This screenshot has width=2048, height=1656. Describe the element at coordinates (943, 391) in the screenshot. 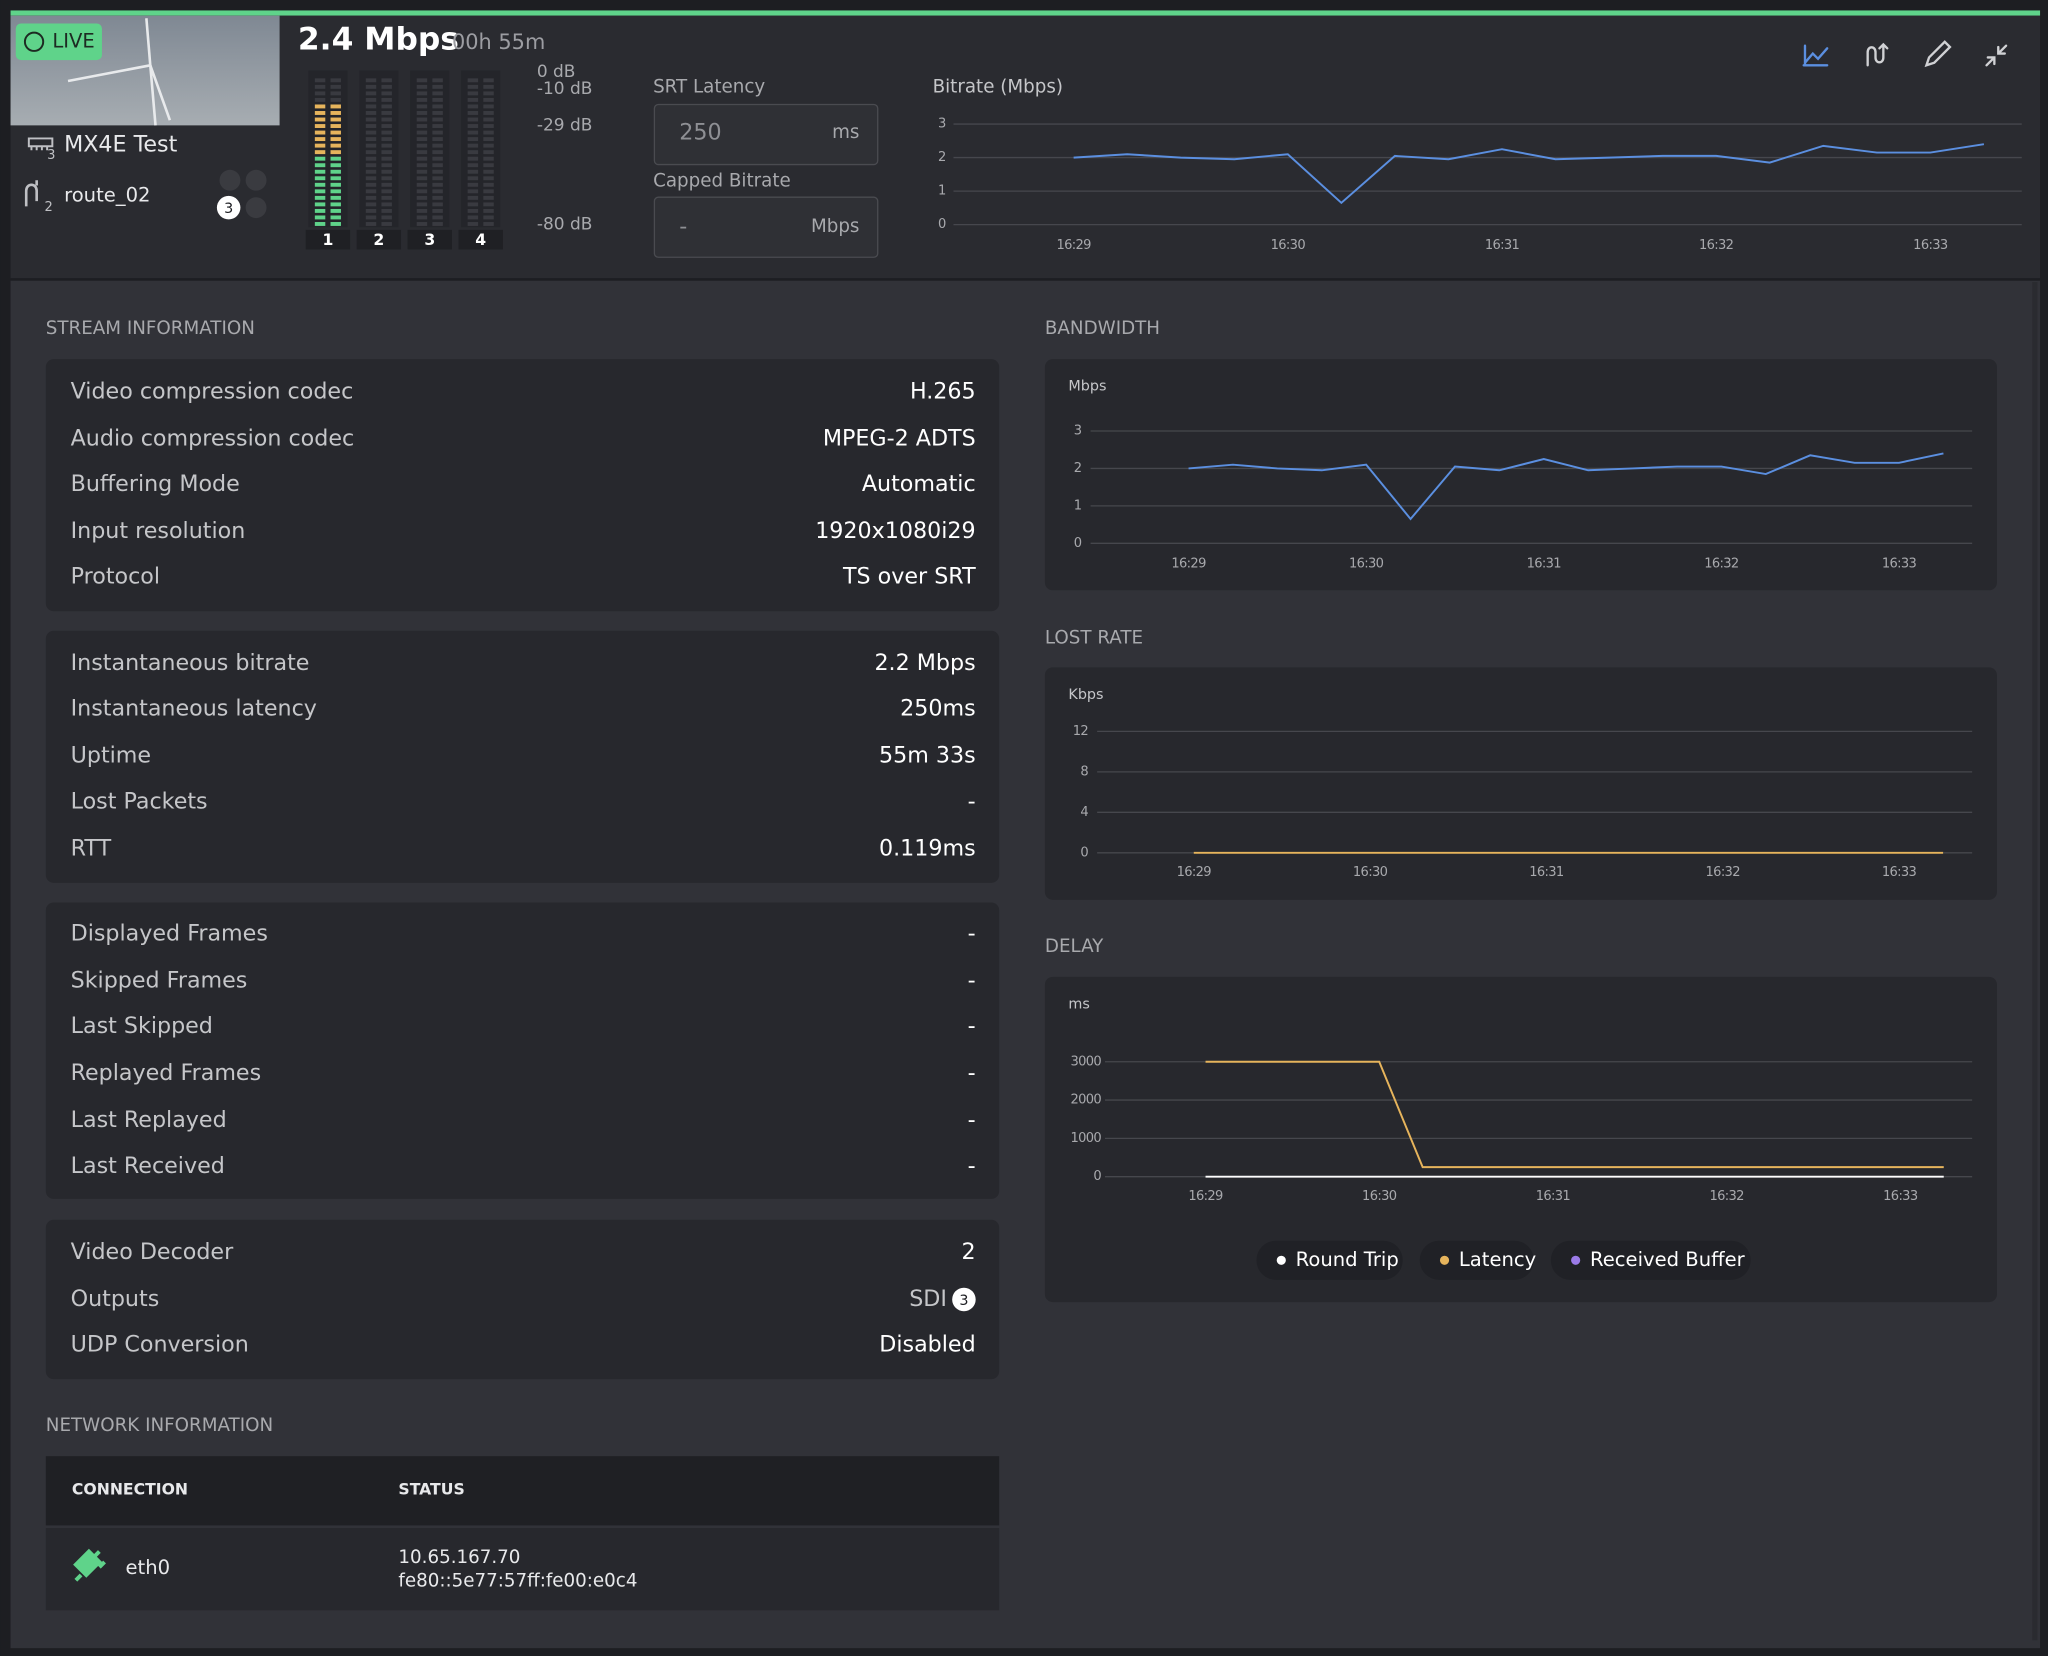

I see `info-value: H.265` at that location.